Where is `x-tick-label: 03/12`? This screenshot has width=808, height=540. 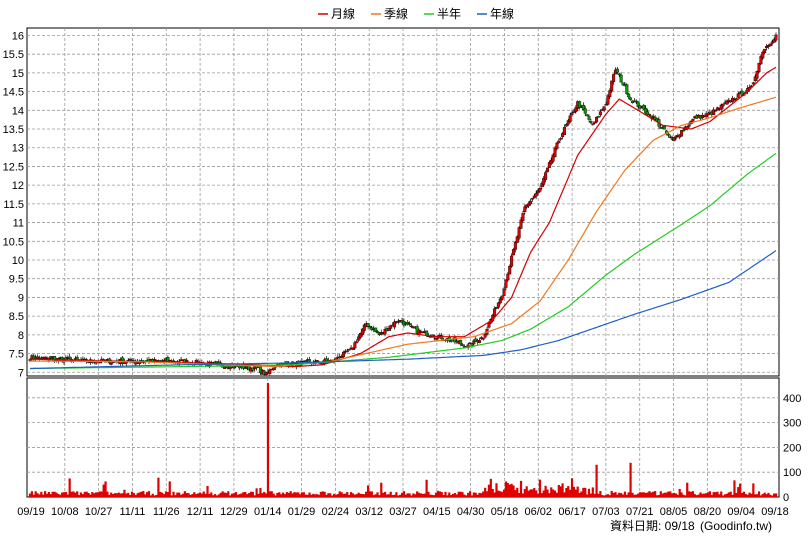 x-tick-label: 03/12 is located at coordinates (369, 512).